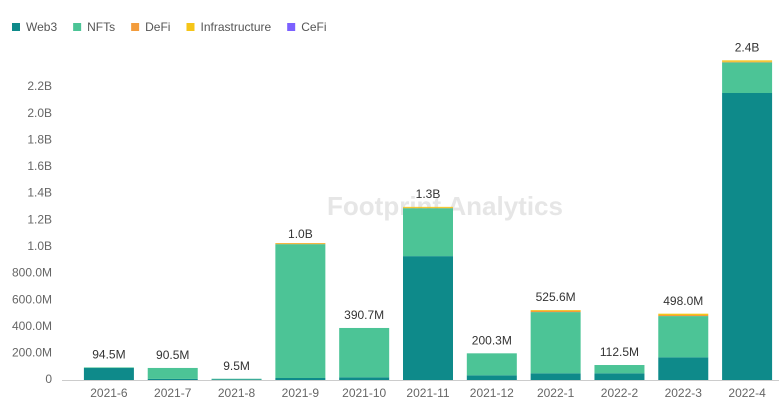 Image resolution: width=779 pixels, height=412 pixels. Describe the element at coordinates (39, 113) in the screenshot. I see `y-tick-label: 2.0B` at that location.